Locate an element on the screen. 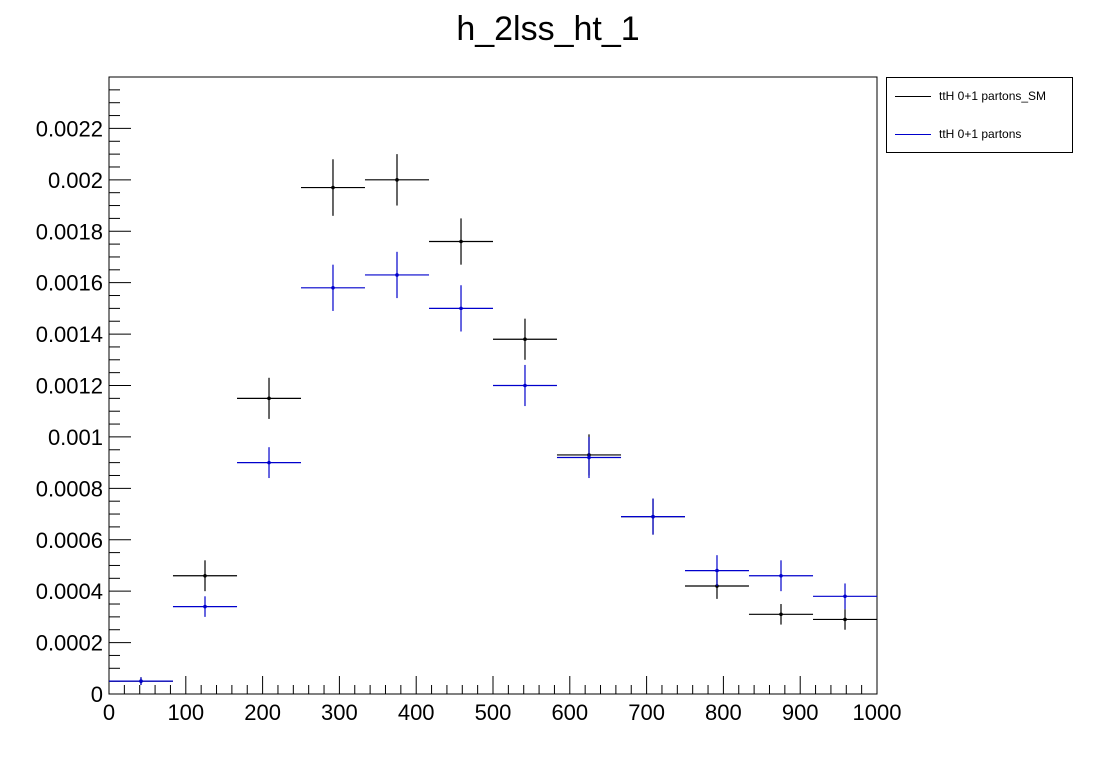 Image resolution: width=1096 pixels, height=772 pixels. x-tick-label: 700 is located at coordinates (646, 712).